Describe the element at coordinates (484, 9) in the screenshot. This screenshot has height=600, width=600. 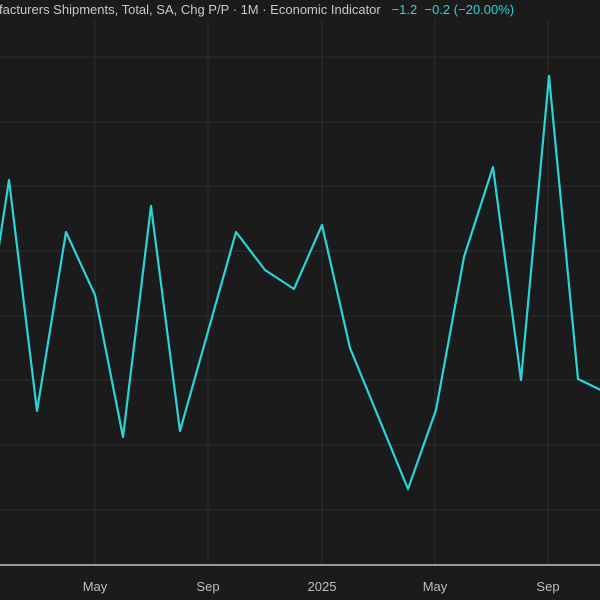
I see `change-percent: (−20.00%)` at that location.